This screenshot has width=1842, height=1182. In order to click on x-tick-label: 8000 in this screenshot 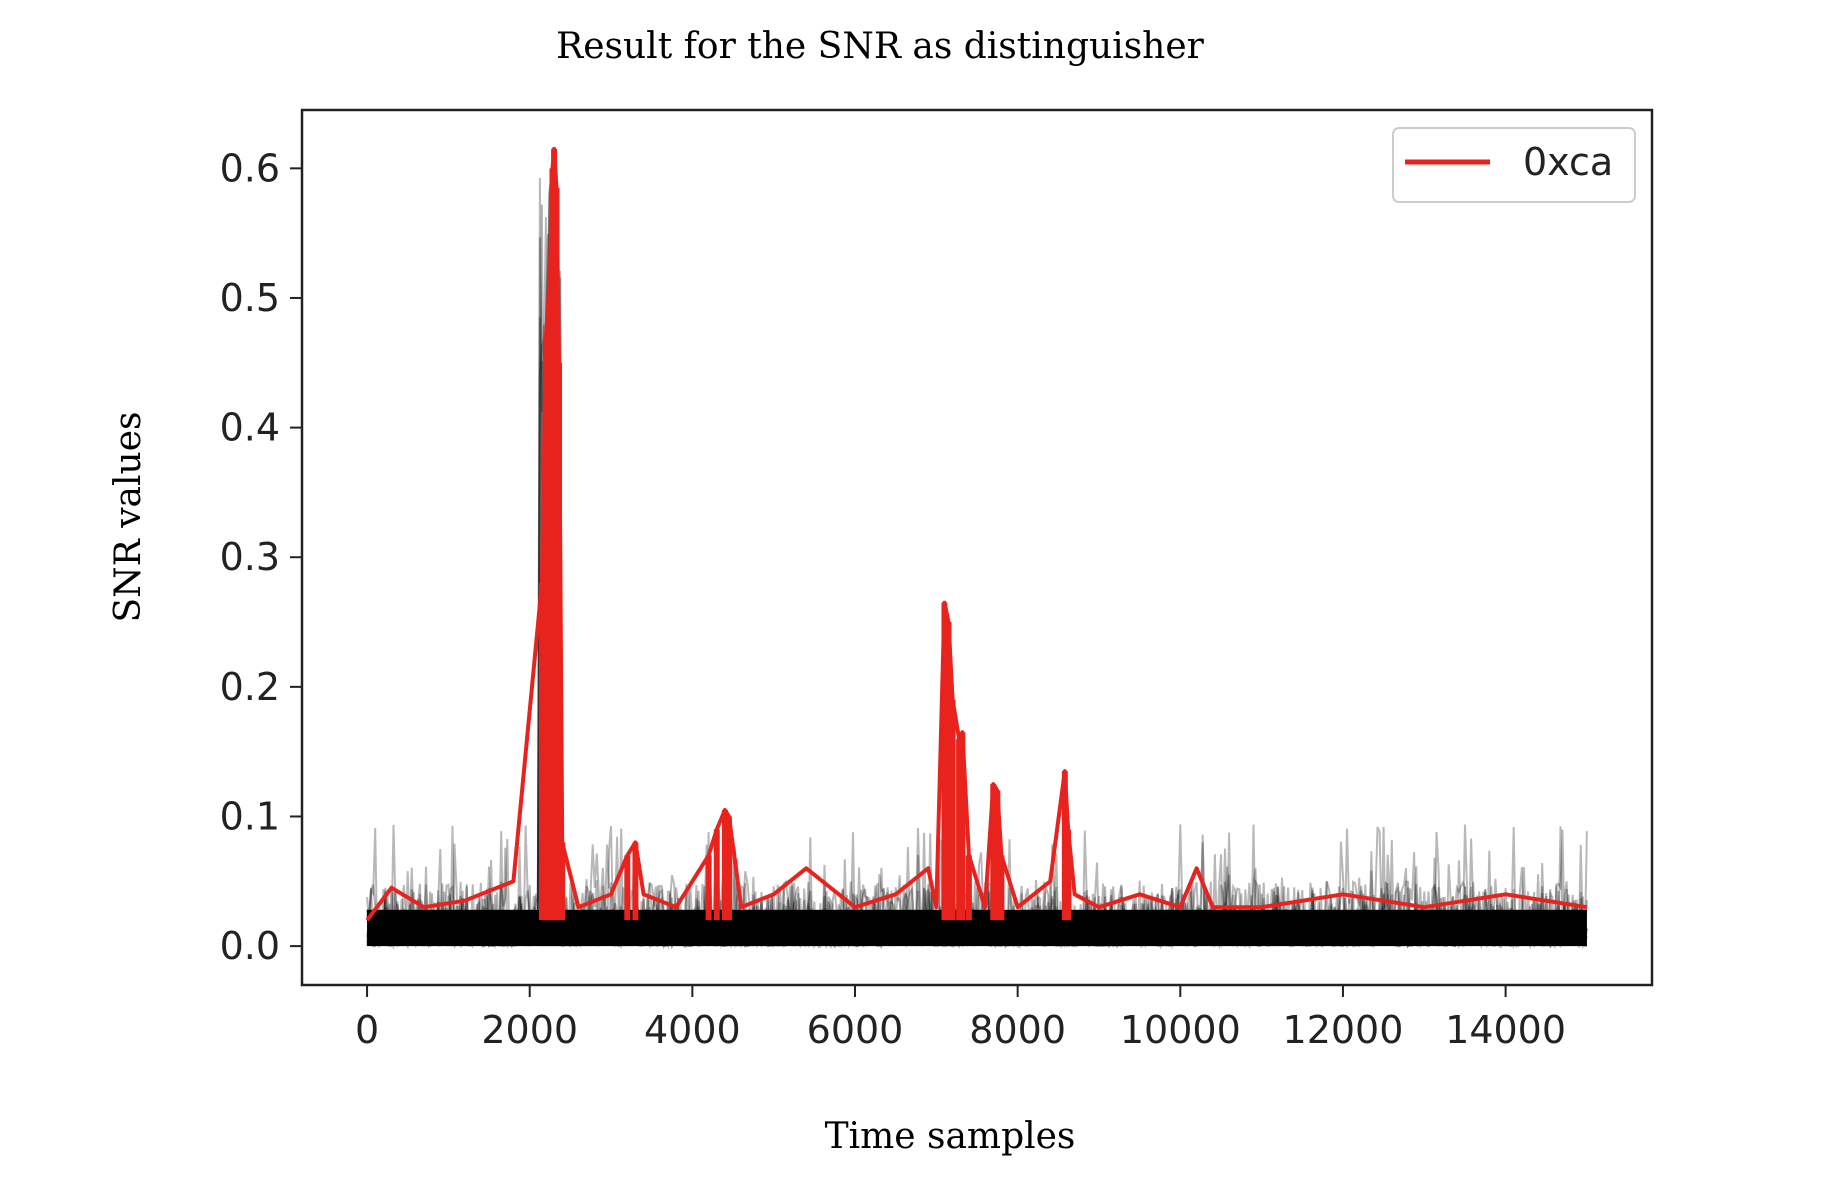, I will do `click(1017, 1030)`.